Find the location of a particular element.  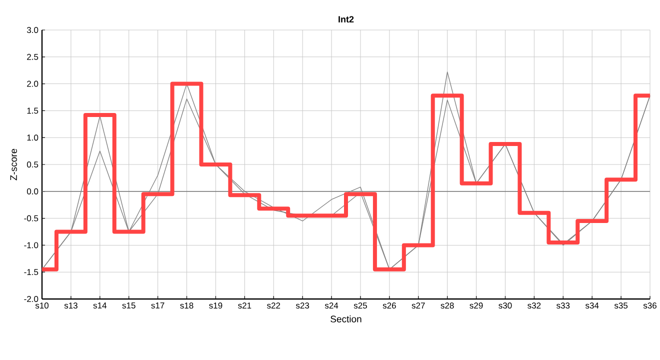

y-tick-label: 2.0 is located at coordinates (32, 83).